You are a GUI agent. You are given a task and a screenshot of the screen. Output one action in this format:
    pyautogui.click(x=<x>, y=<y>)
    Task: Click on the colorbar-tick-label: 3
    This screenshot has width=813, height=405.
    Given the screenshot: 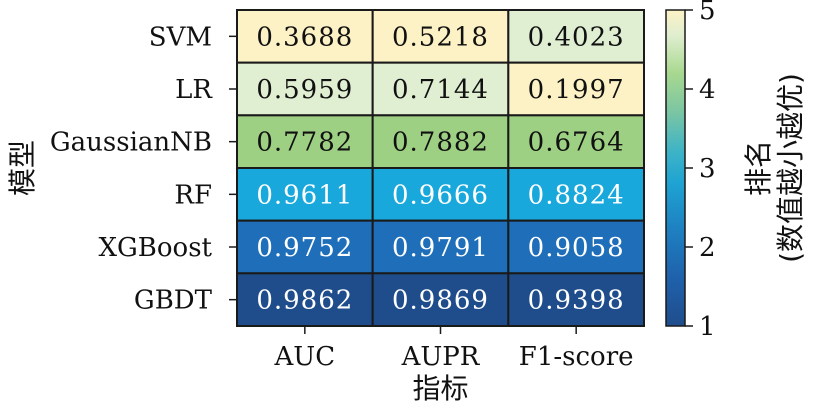 What is the action you would take?
    pyautogui.click(x=707, y=169)
    